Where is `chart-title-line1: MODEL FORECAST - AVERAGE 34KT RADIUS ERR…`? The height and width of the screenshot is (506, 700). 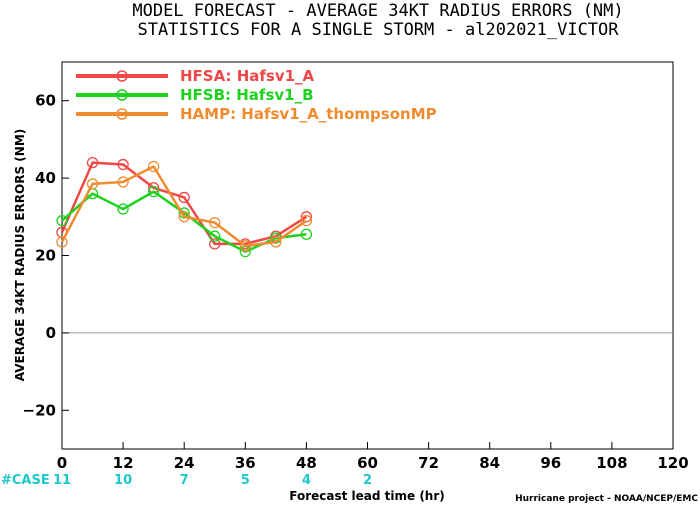
chart-title-line1: MODEL FORECAST - AVERAGE 34KT RADIUS ERR… is located at coordinates (377, 11).